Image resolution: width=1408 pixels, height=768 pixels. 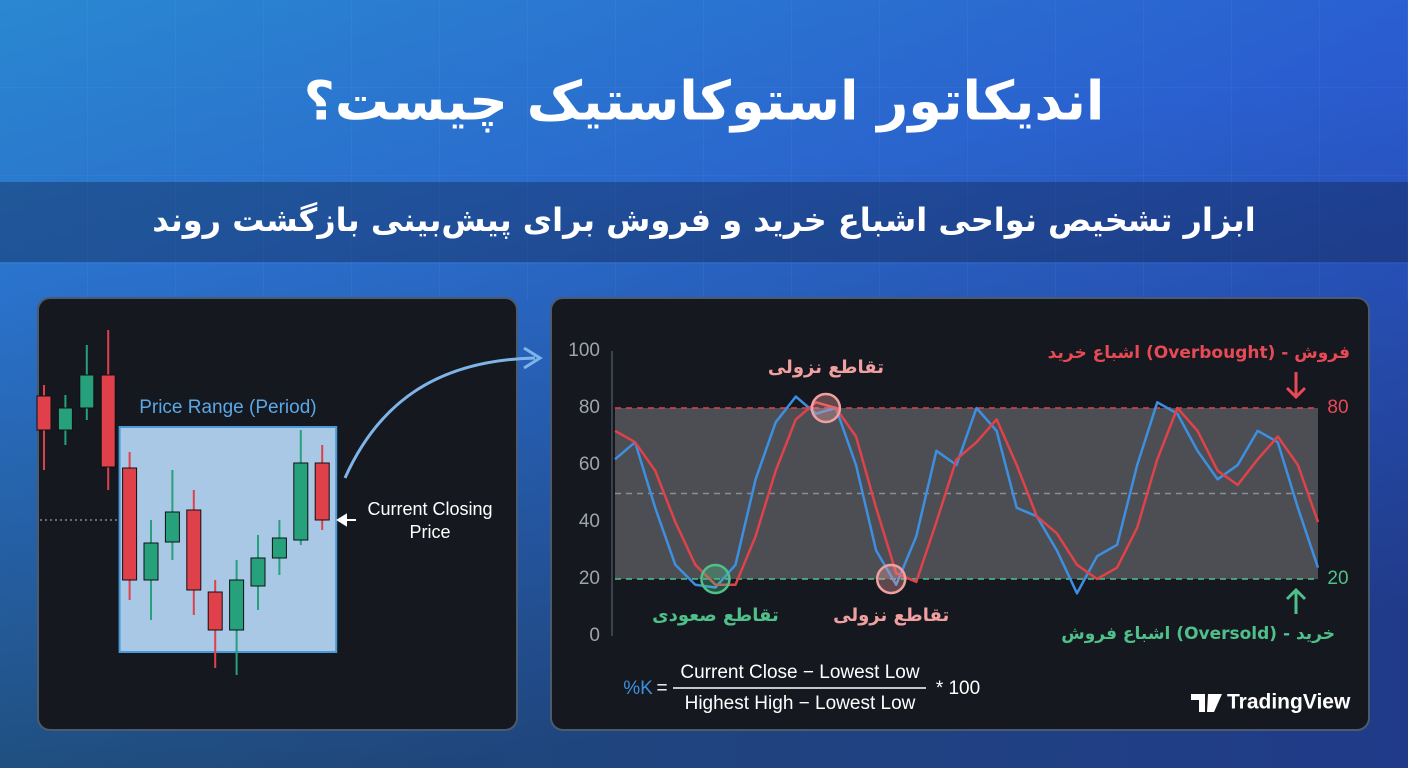 What do you see at coordinates (589, 464) in the screenshot?
I see `y-tick-label: 60` at bounding box center [589, 464].